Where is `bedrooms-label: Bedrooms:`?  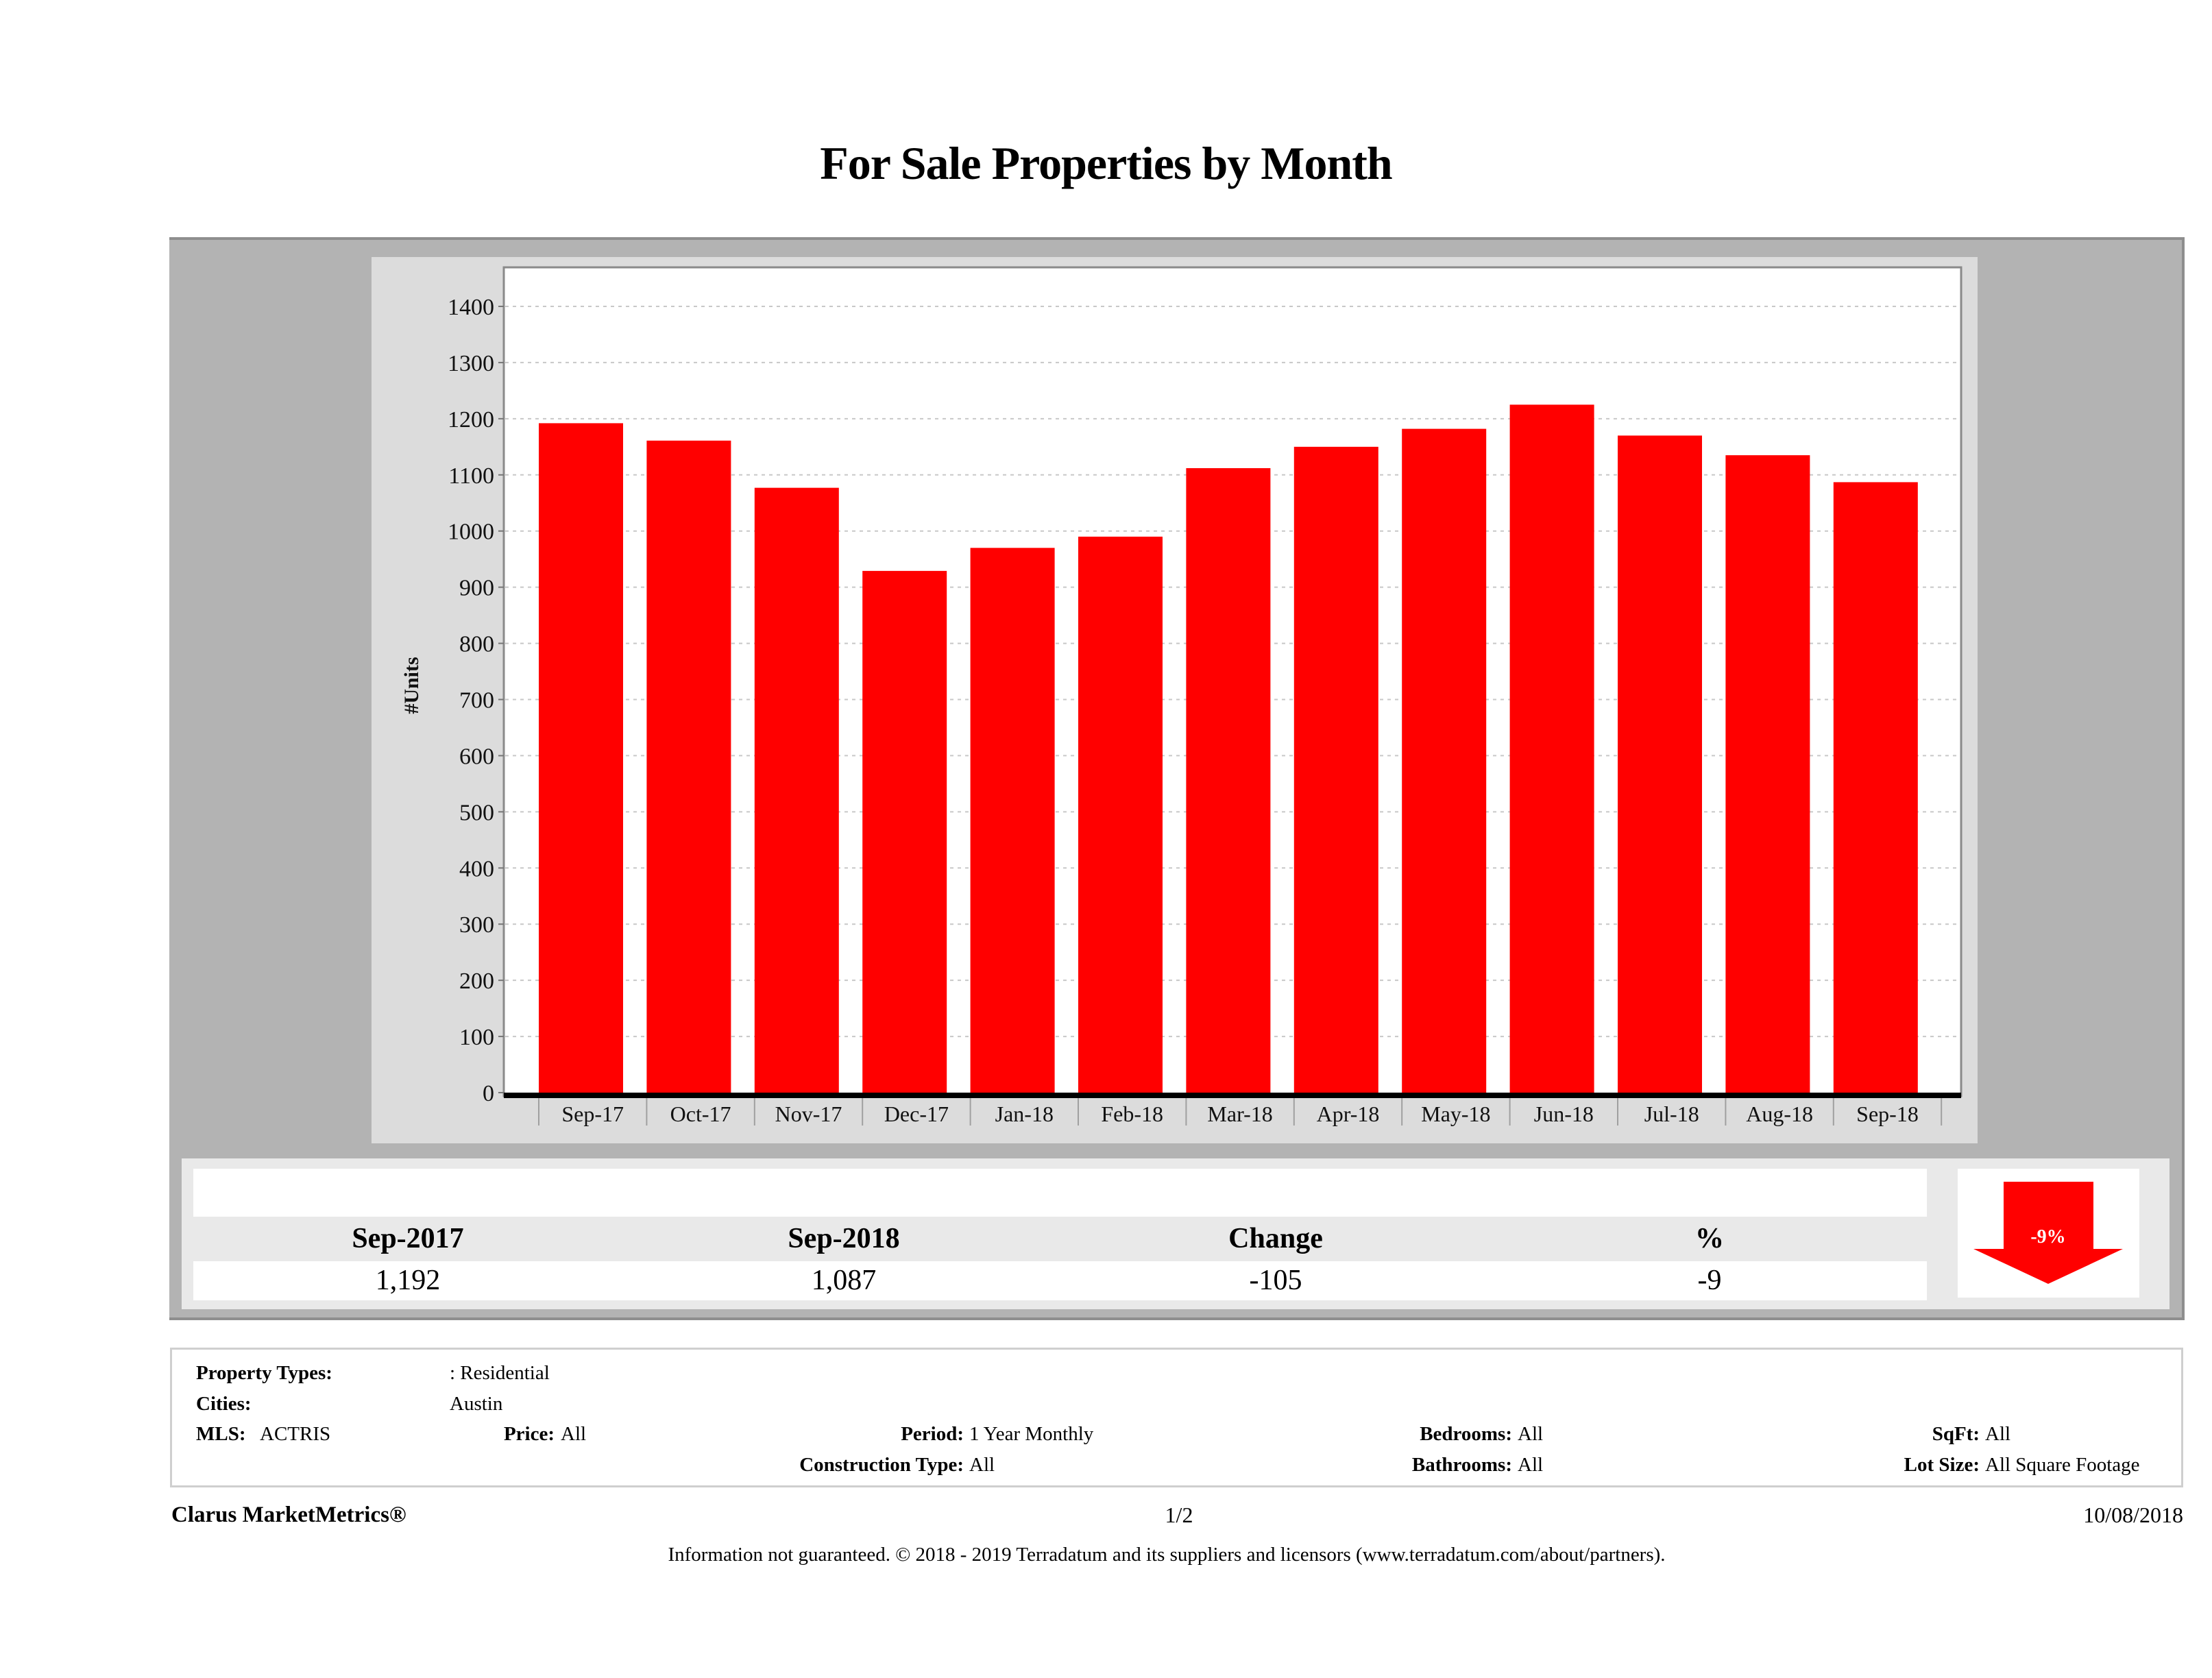 bedrooms-label: Bedrooms: is located at coordinates (1466, 1434).